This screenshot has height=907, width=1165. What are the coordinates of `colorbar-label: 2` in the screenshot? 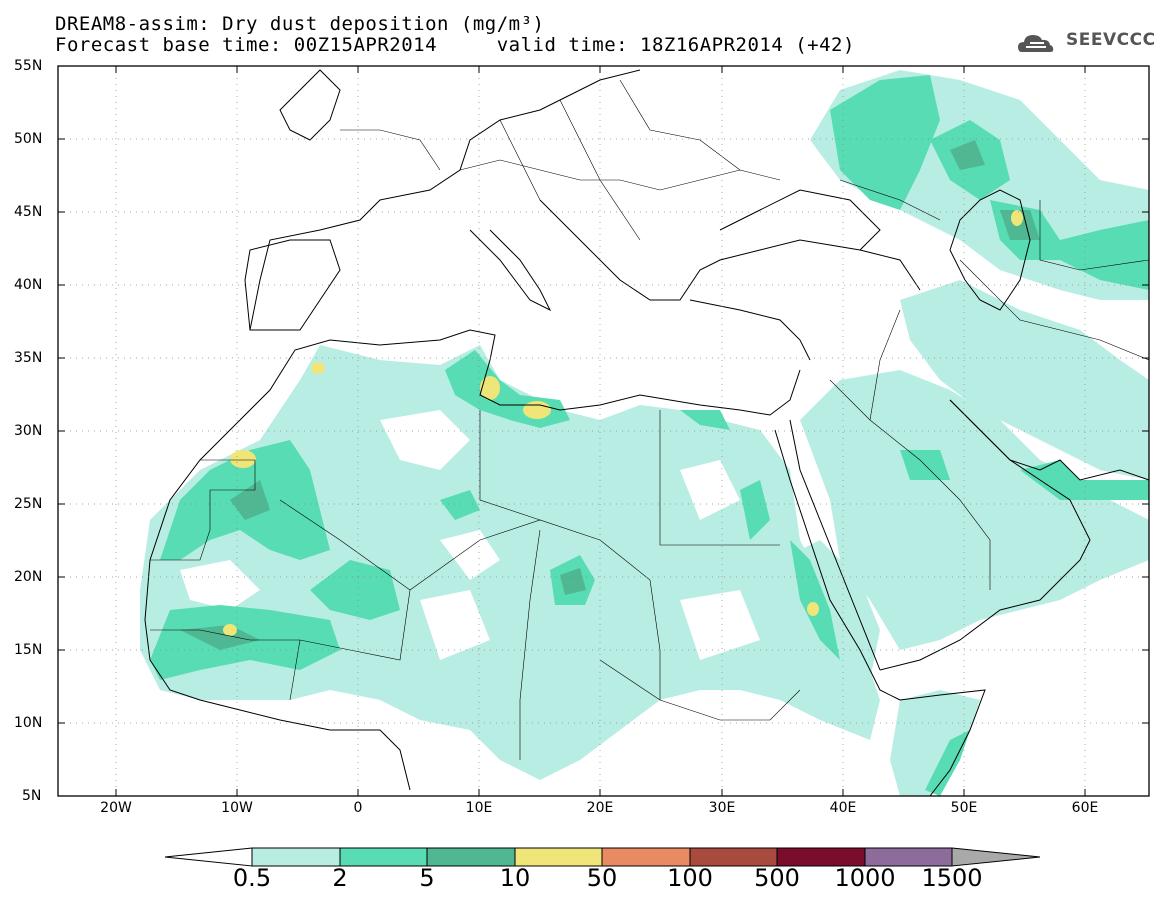 It's located at (340, 878).